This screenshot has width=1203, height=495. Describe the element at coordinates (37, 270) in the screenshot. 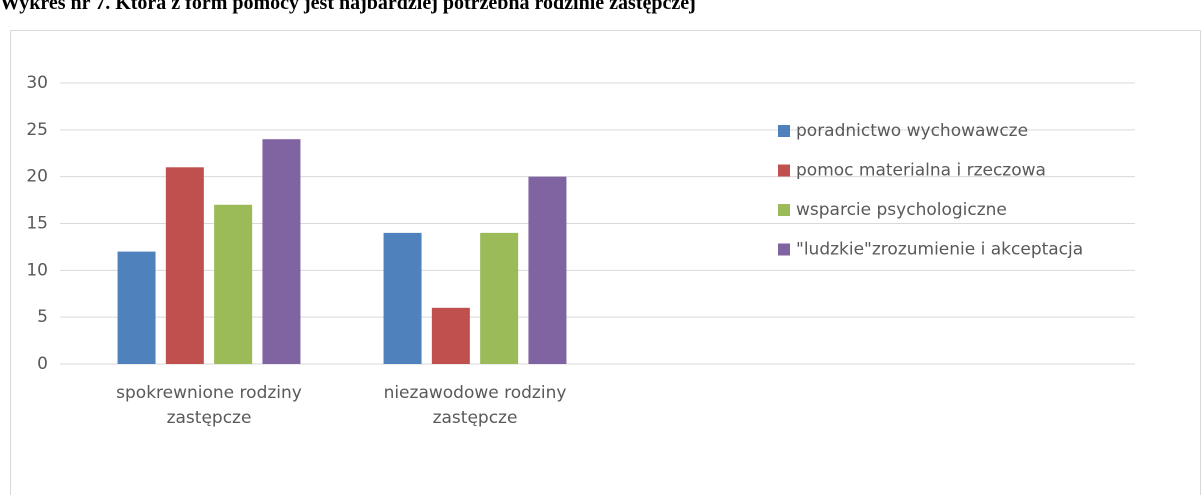

I see `y-tick-label: 10` at that location.